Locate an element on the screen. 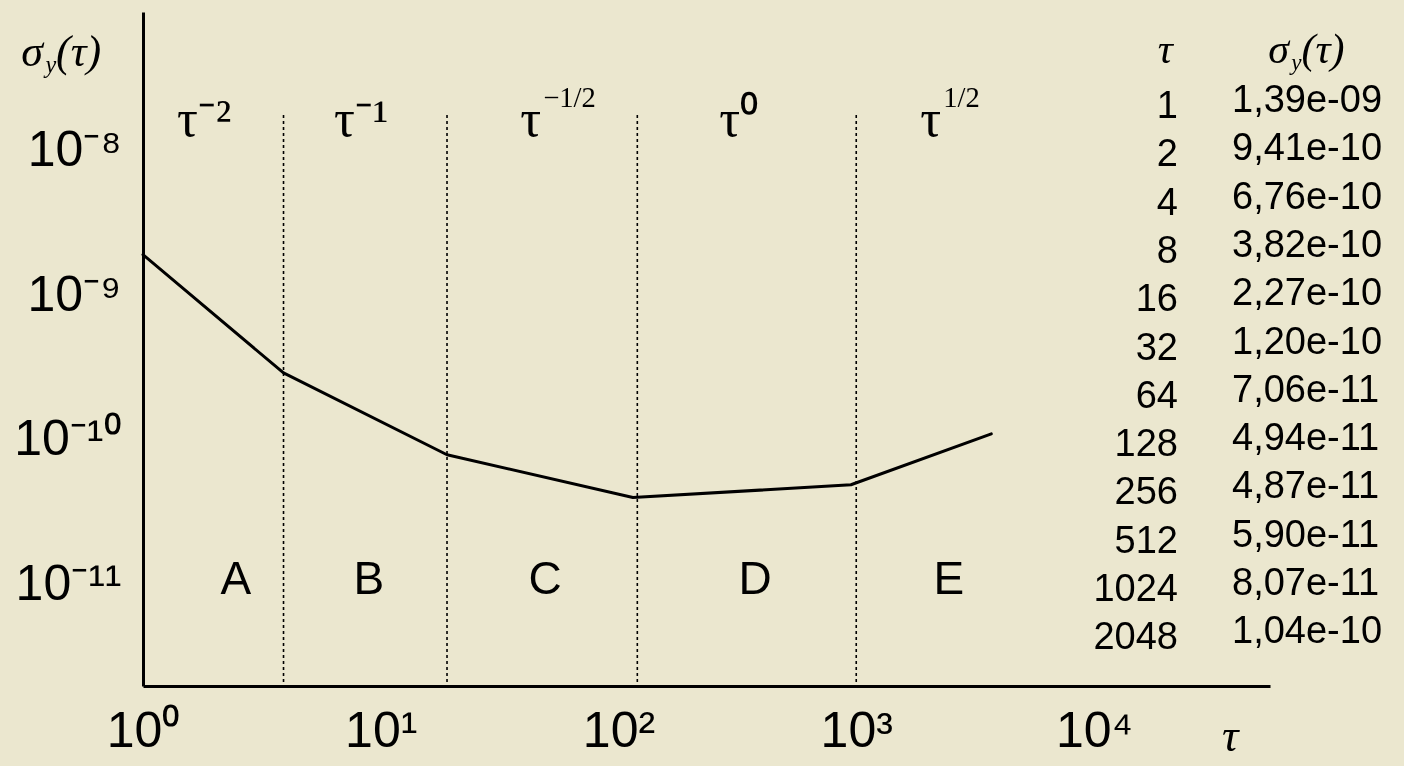  category-label: 128 is located at coordinates (1146, 443).